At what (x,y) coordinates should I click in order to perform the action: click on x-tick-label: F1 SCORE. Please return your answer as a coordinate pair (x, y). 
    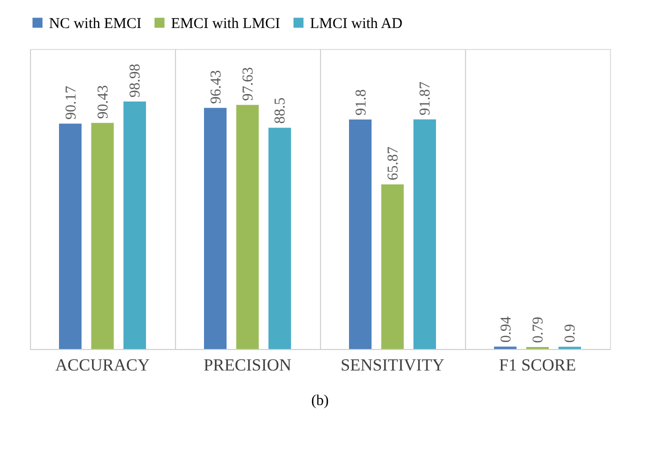
    Looking at the image, I should click on (537, 365).